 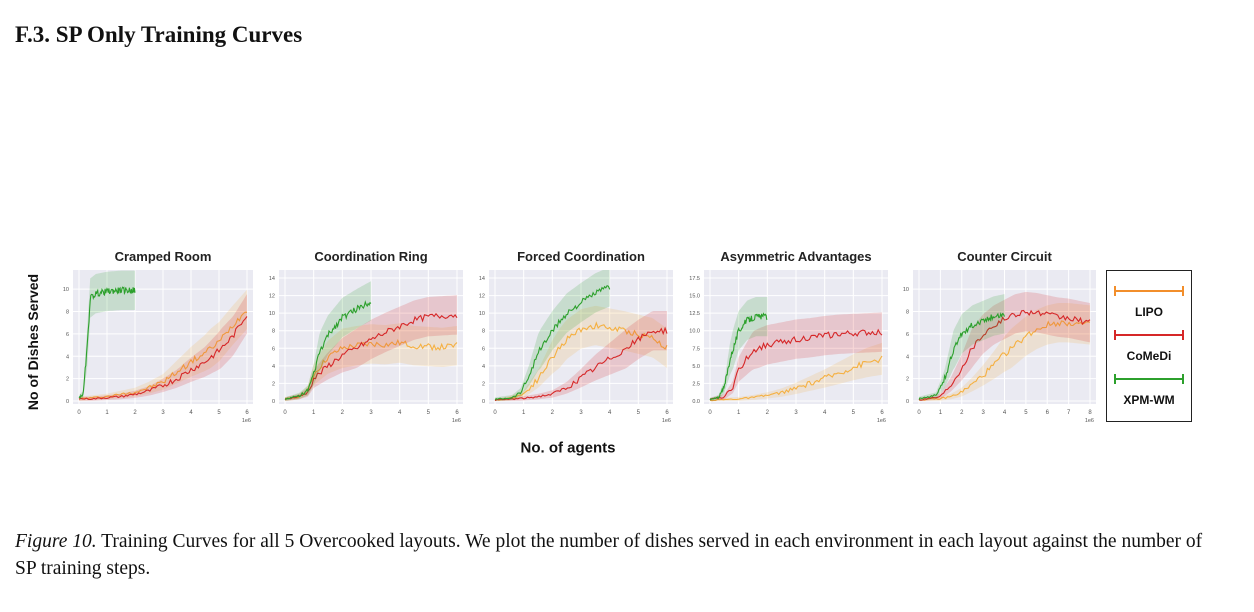 What do you see at coordinates (1149, 391) in the screenshot?
I see `legend-item-xpm-wm: XPM-WM` at bounding box center [1149, 391].